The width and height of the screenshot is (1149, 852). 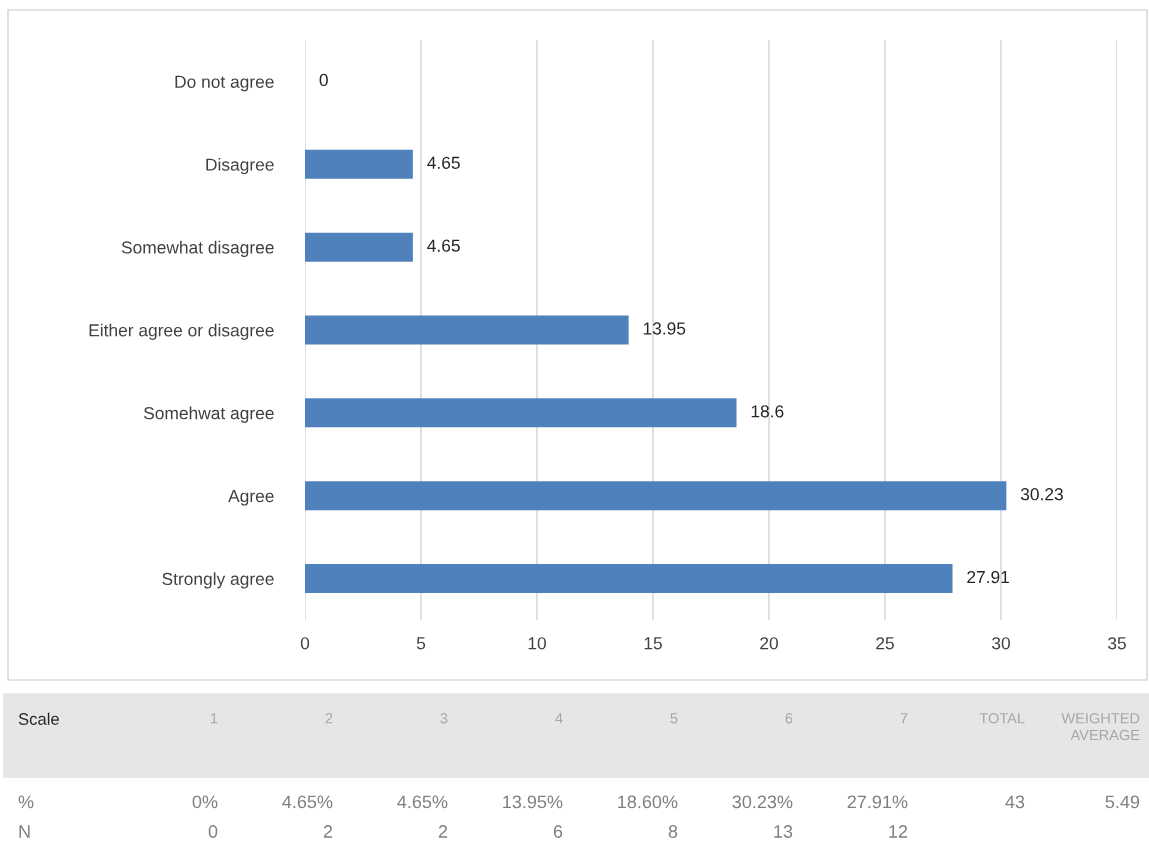 I want to click on text: 0, so click(x=213, y=831).